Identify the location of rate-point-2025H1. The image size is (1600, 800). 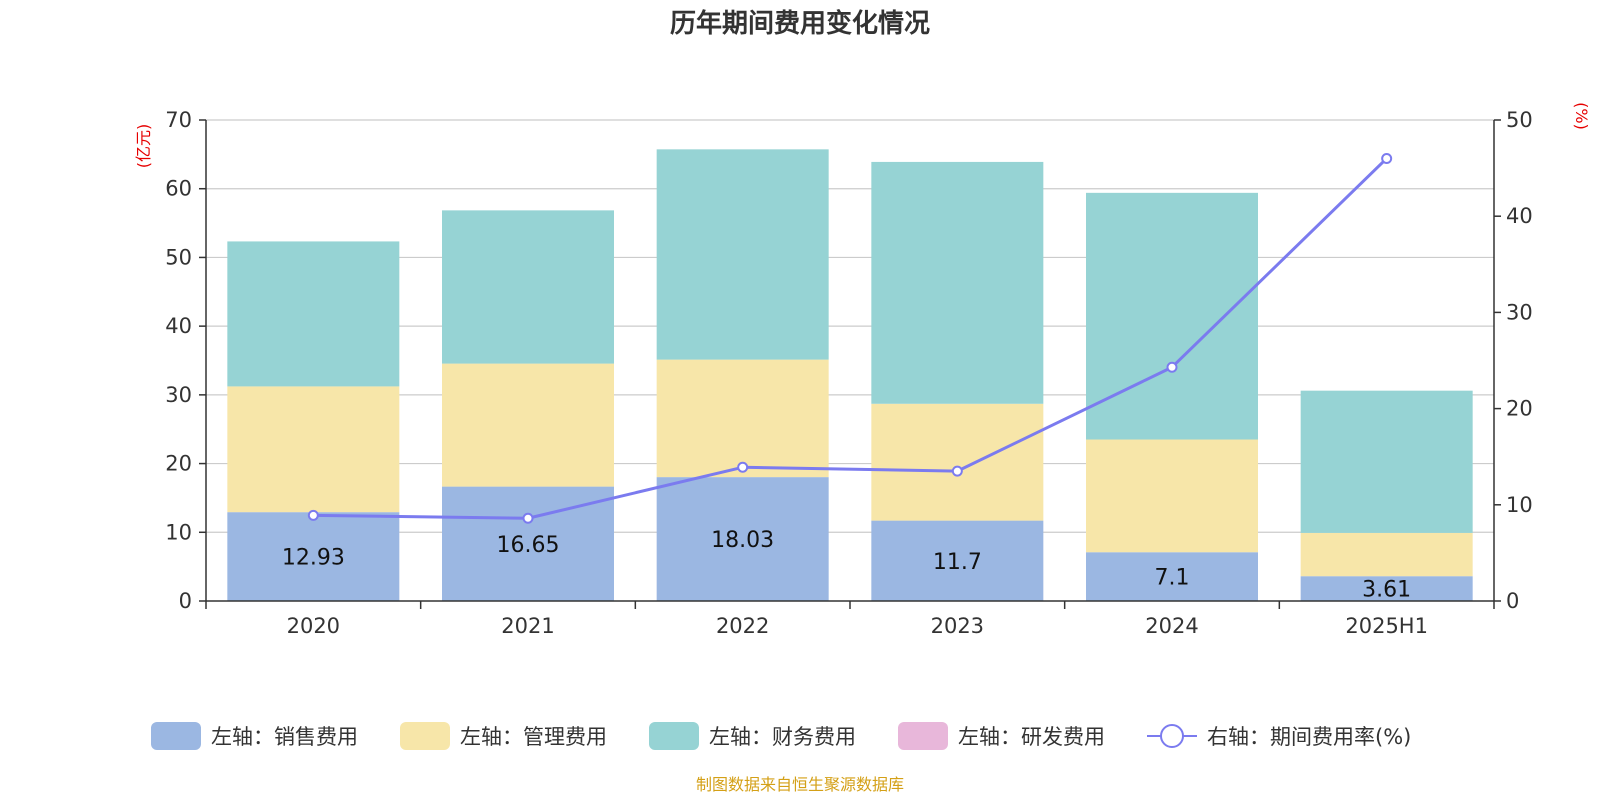
(1387, 158).